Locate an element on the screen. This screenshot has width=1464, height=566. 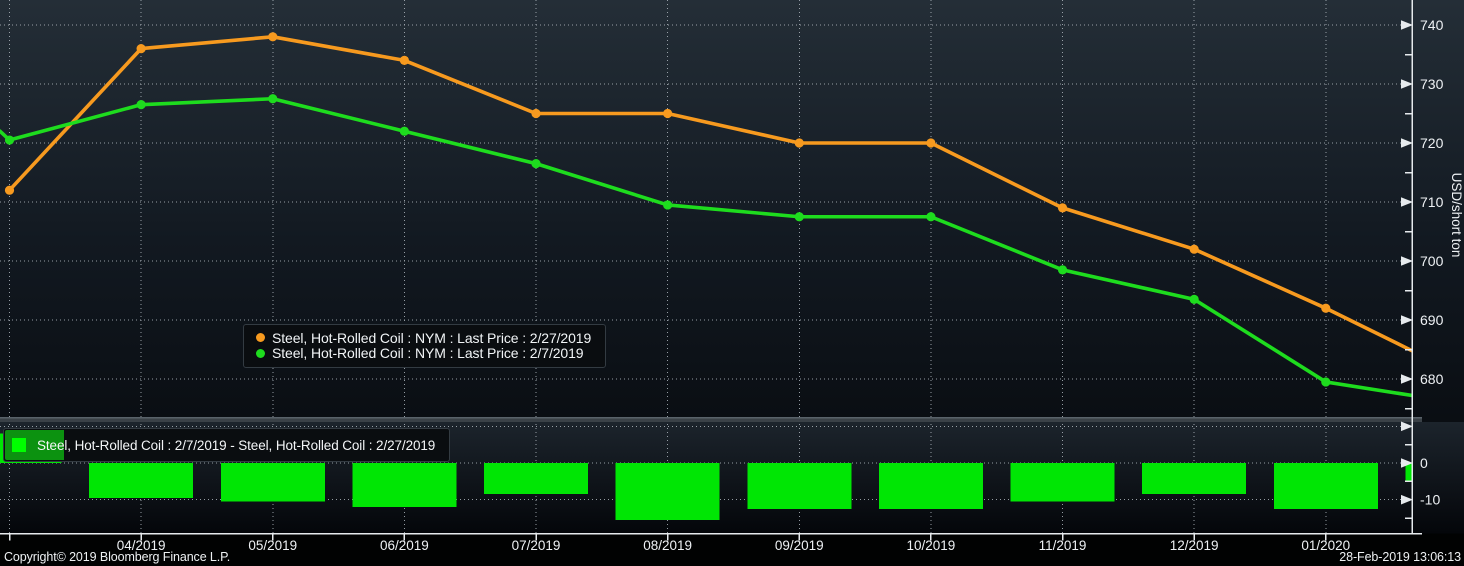
y-tick-label: -10 is located at coordinates (1430, 500).